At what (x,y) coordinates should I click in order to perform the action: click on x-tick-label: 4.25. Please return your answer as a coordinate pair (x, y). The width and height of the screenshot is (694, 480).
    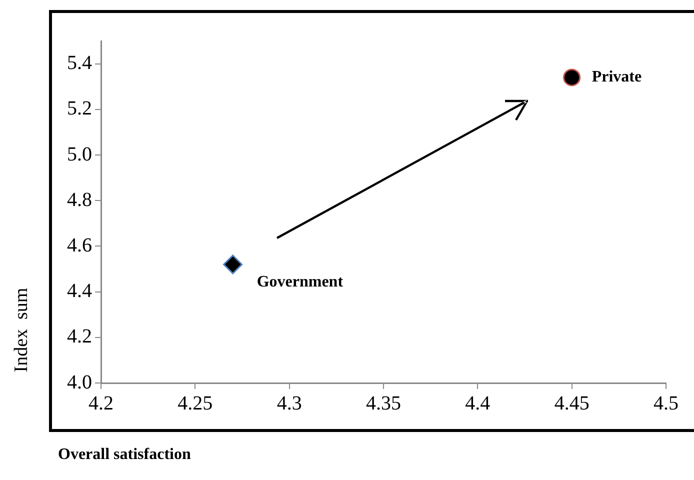
    Looking at the image, I should click on (195, 403).